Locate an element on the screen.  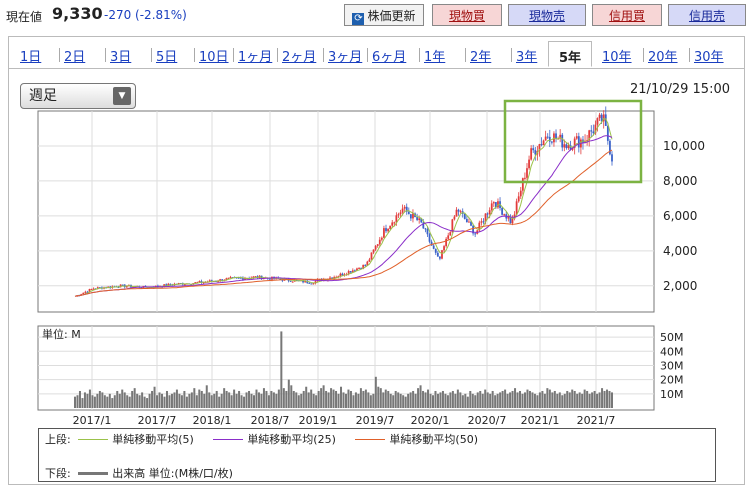
refresh-icon: ⟳ is located at coordinates (358, 19).